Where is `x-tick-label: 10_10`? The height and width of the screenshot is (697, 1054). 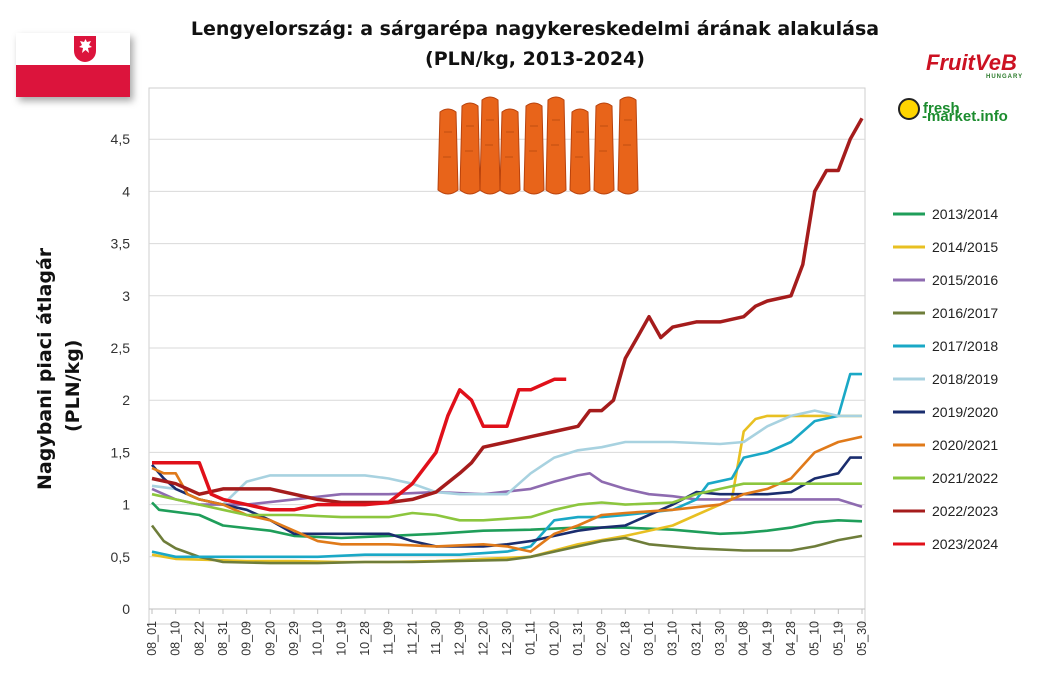 x-tick-label: 10_10 is located at coordinates (318, 638).